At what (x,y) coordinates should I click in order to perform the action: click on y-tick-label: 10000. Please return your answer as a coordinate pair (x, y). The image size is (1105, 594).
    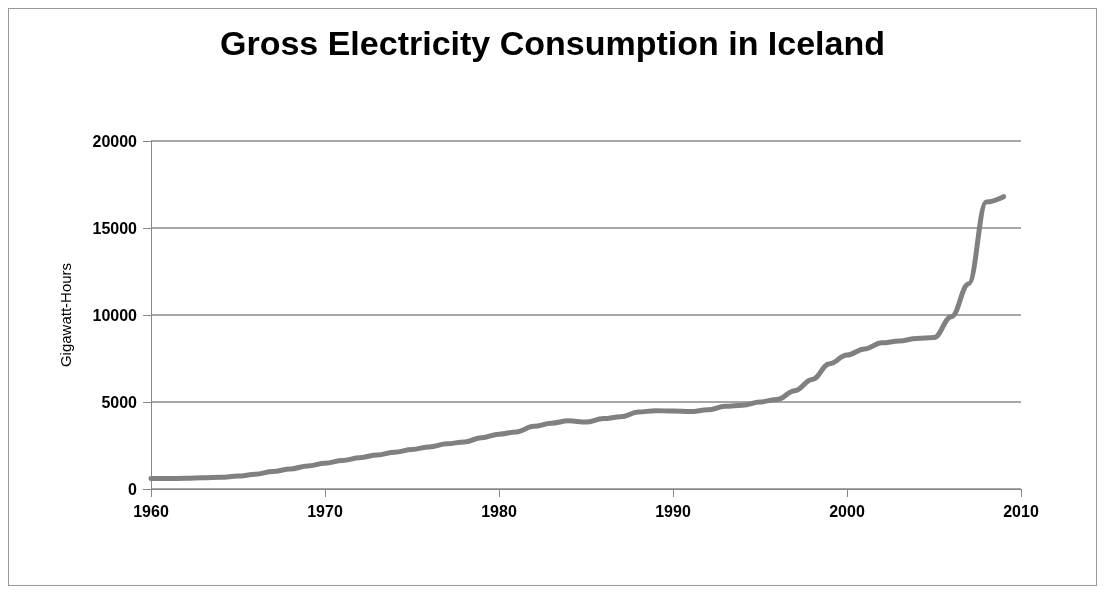
    Looking at the image, I should click on (115, 315).